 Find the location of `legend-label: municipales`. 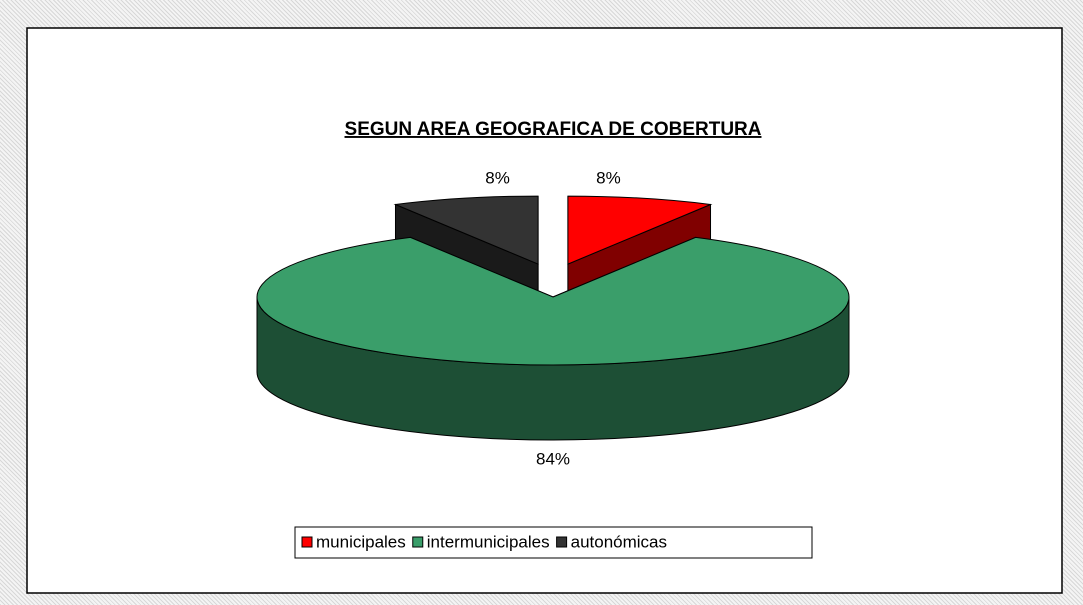

legend-label: municipales is located at coordinates (361, 541).